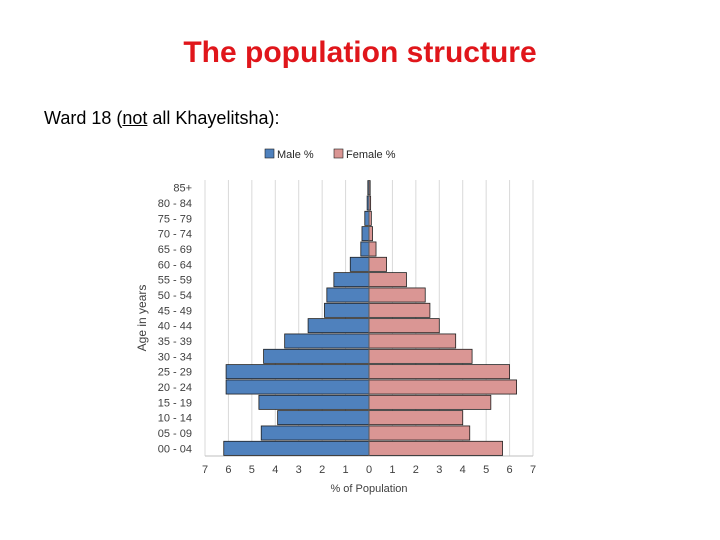  Describe the element at coordinates (269, 153) in the screenshot. I see `legend-male-swatch` at that location.